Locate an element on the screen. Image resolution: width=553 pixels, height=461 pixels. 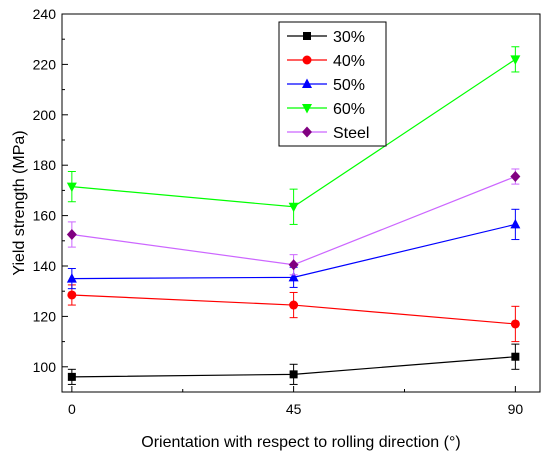
series-30-percent is located at coordinates (293, 364).